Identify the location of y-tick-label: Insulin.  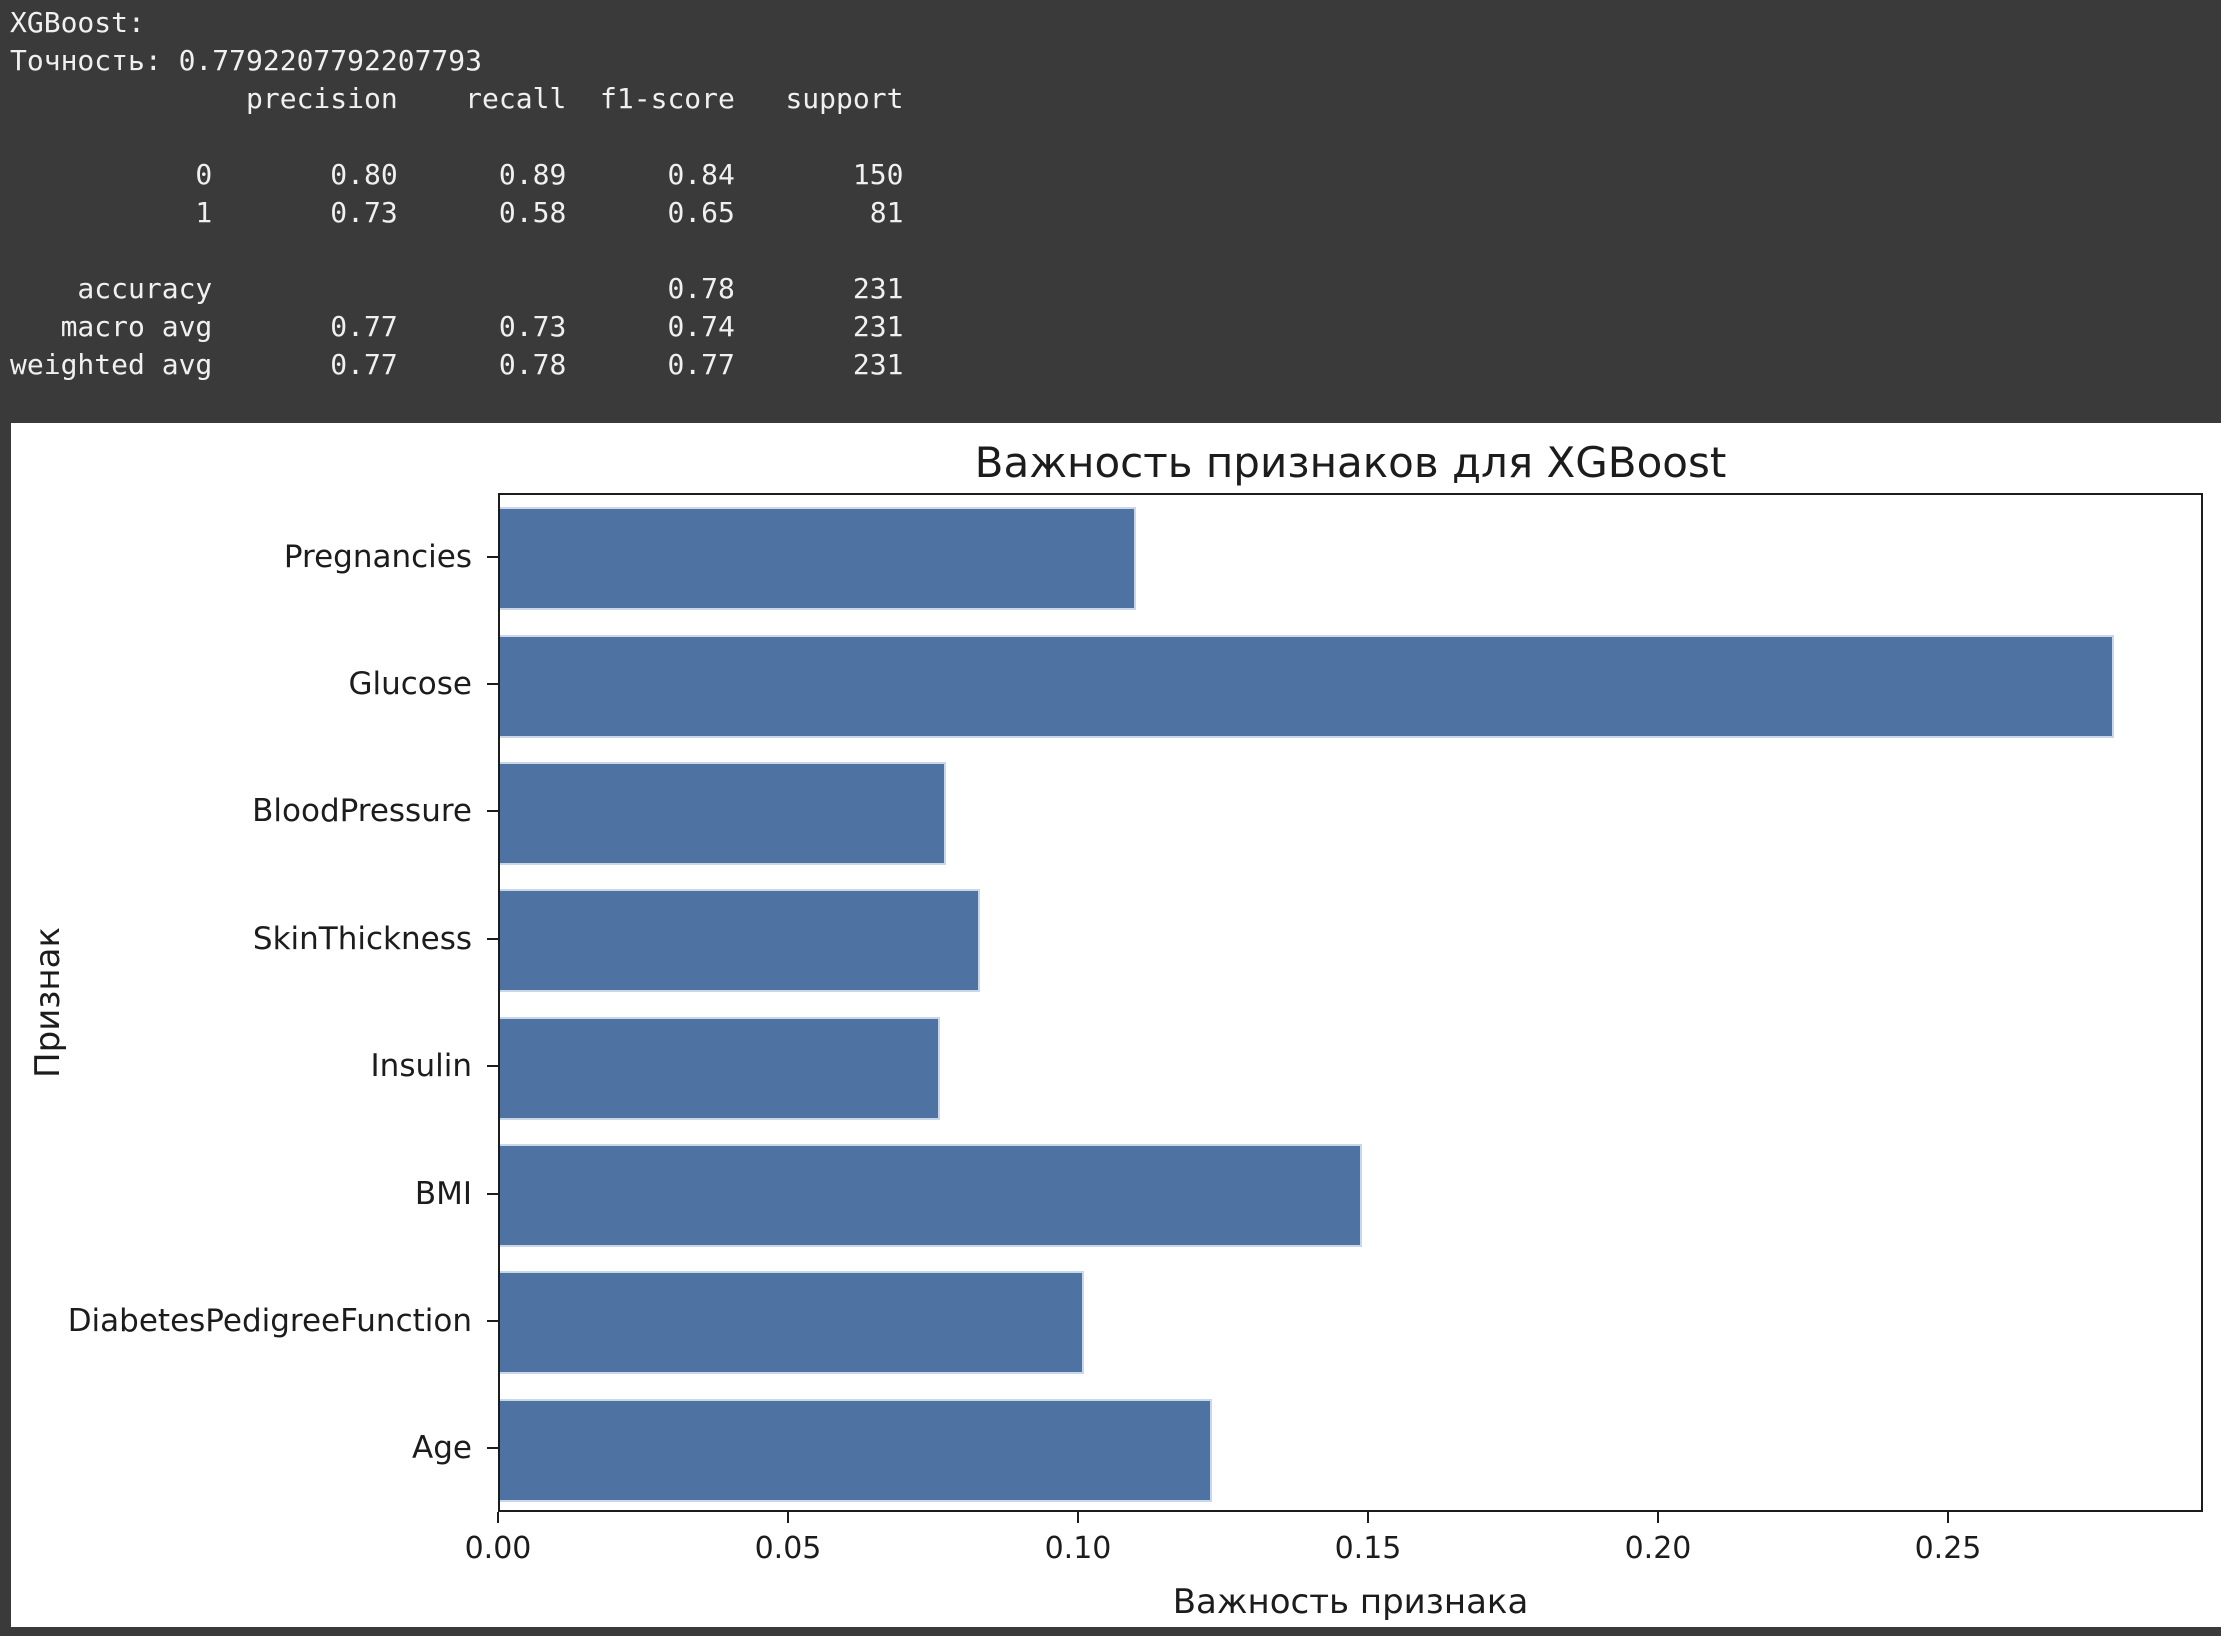
(421, 1066).